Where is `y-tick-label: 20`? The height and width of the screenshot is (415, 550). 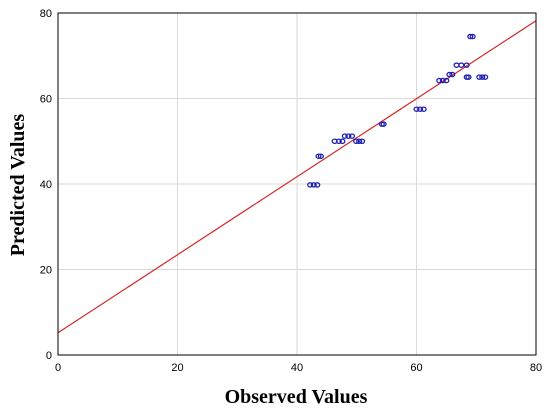 y-tick-label: 20 is located at coordinates (46, 271).